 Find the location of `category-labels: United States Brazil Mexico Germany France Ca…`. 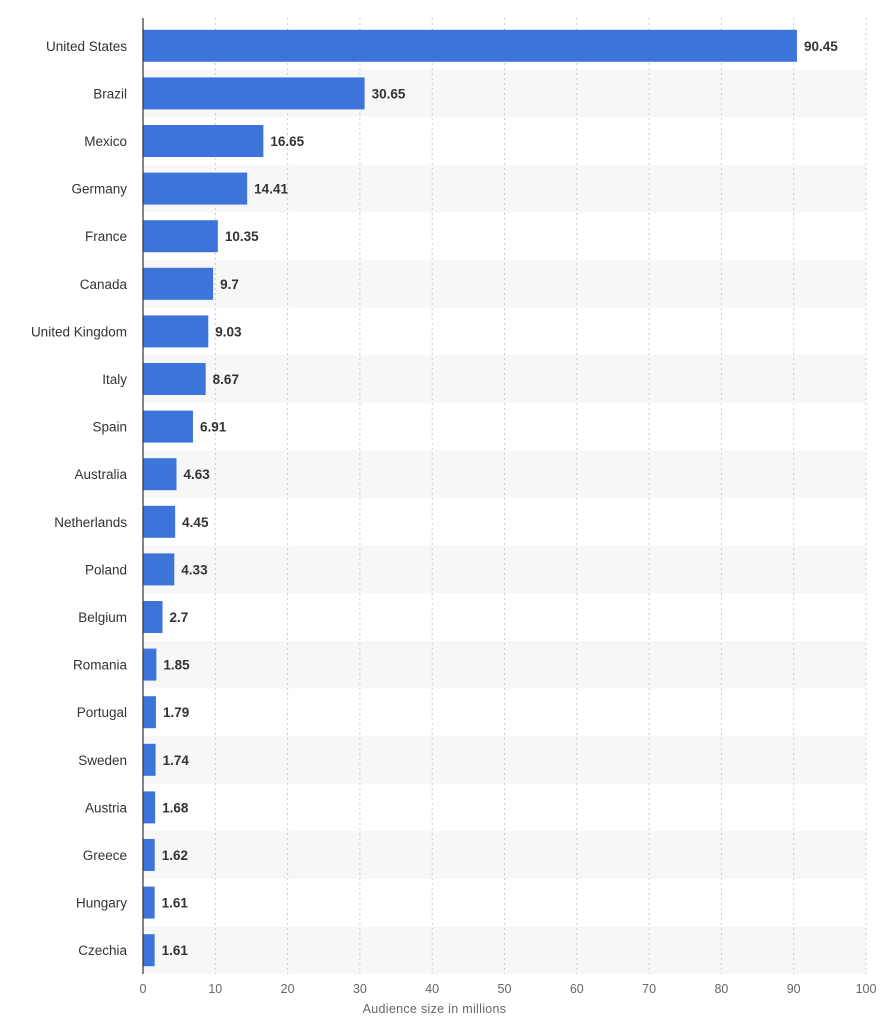

category-labels: United States Brazil Mexico Germany France Ca… is located at coordinates (79, 498).